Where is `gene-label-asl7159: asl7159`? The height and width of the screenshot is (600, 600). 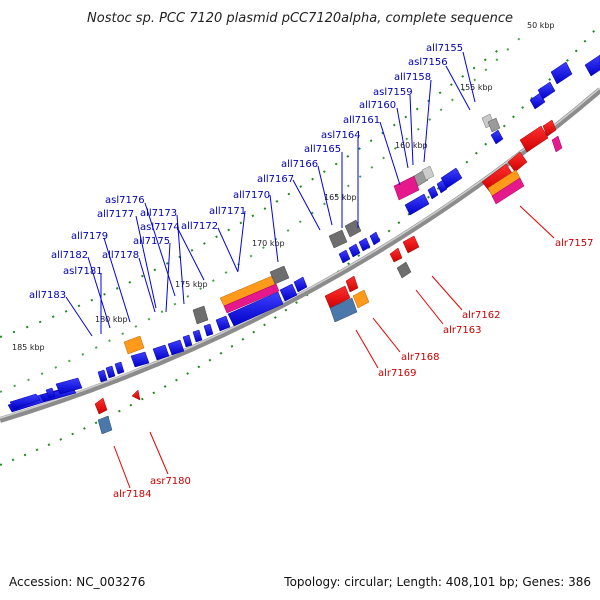 gene-label-asl7159: asl7159 is located at coordinates (393, 92).